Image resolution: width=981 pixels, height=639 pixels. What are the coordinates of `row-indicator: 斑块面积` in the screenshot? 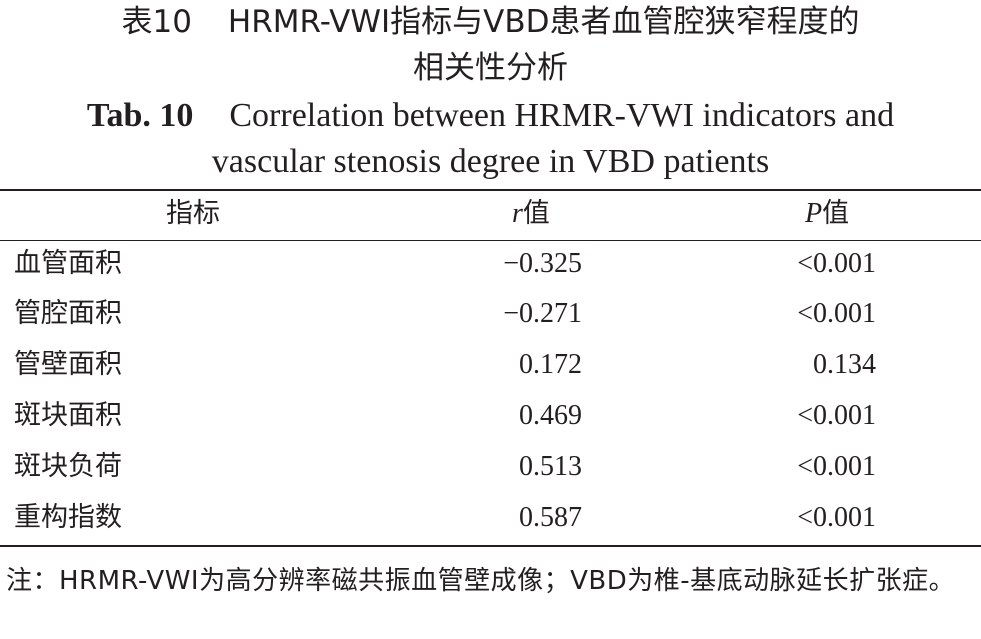 It's located at (68, 415).